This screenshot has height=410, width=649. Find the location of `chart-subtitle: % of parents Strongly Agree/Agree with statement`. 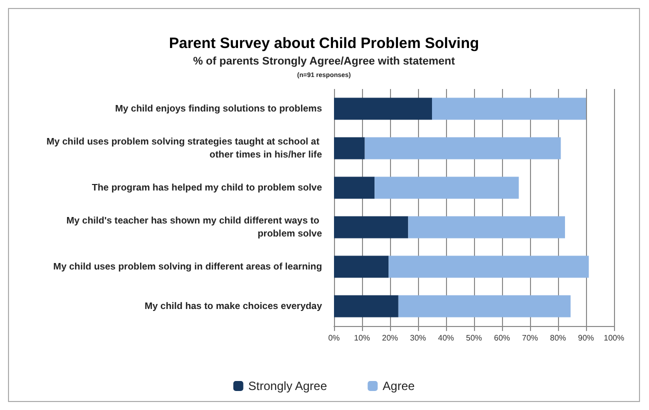

chart-subtitle: % of parents Strongly Agree/Agree with statement is located at coordinates (324, 62).